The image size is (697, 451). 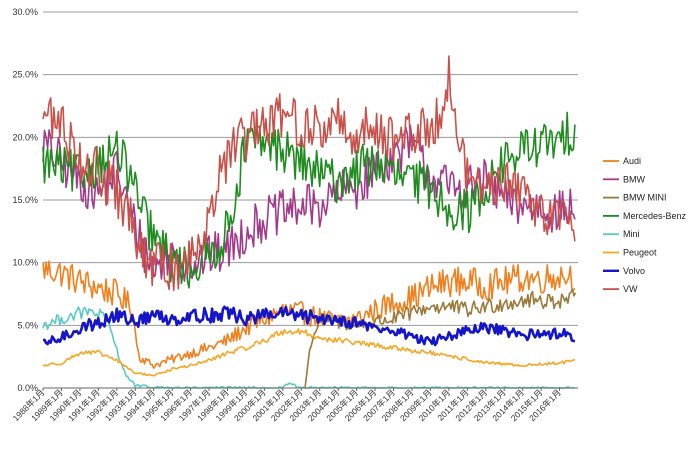 What do you see at coordinates (309, 326) in the screenshot?
I see `series-line-volvo` at bounding box center [309, 326].